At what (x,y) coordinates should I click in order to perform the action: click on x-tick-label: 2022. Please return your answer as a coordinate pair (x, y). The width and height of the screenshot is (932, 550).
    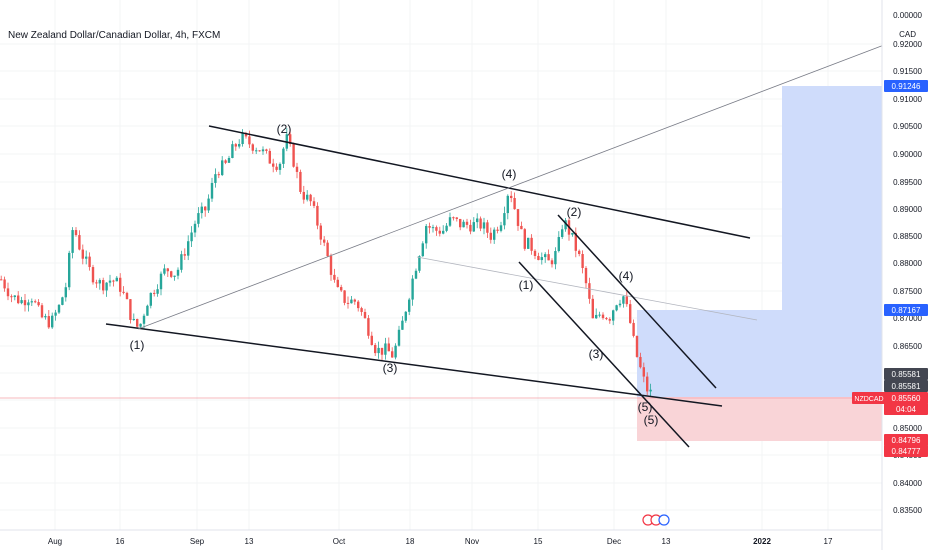
    Looking at the image, I should click on (762, 541).